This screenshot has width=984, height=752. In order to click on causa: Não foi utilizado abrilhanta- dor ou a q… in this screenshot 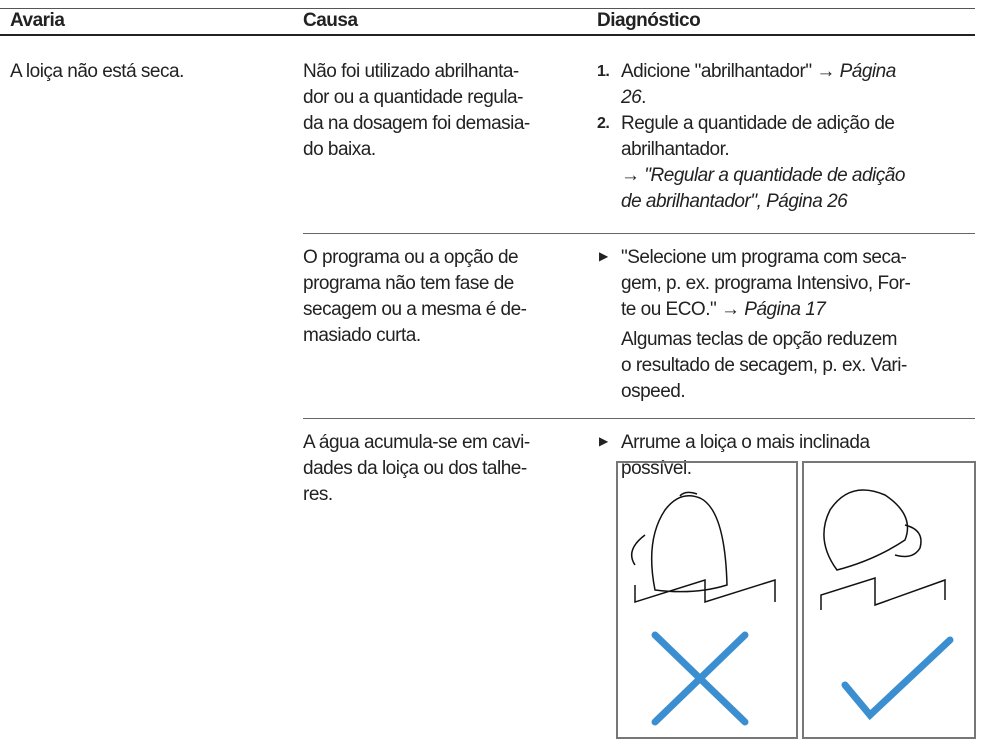, I will do `click(416, 110)`.